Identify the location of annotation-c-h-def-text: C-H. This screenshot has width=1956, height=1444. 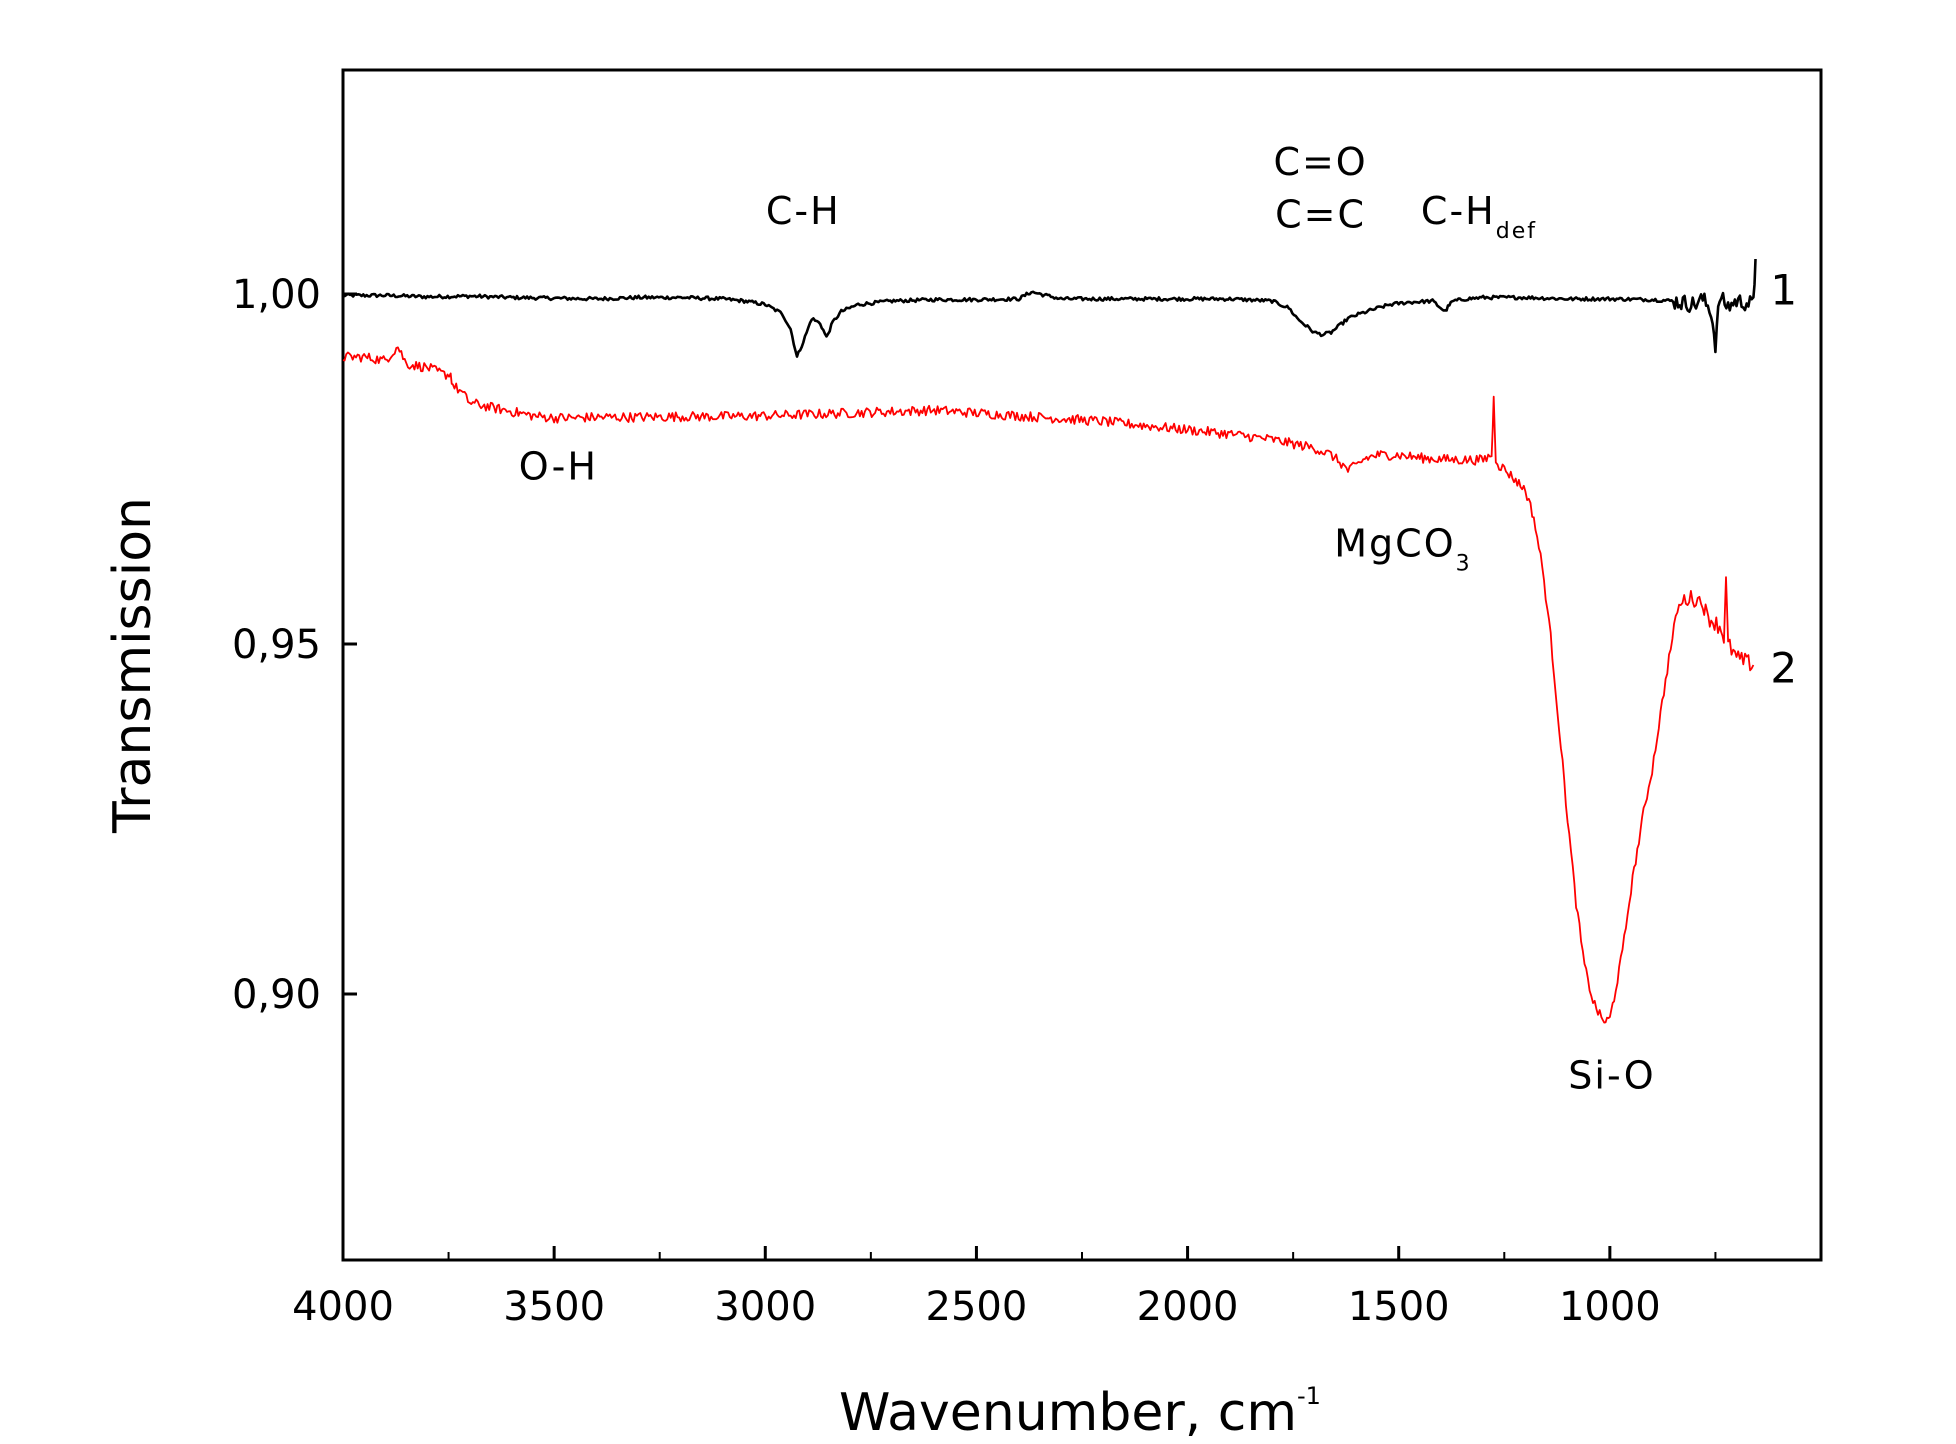
(1458, 211).